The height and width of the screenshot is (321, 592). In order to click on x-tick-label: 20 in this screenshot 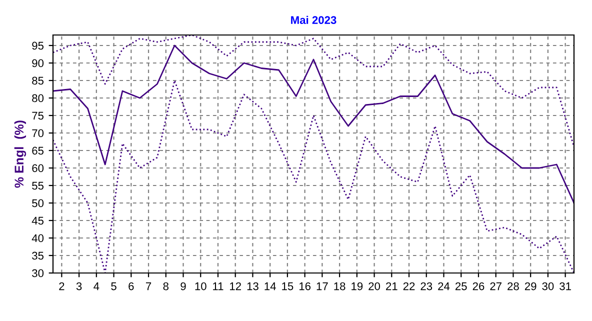, I will do `click(374, 286)`.